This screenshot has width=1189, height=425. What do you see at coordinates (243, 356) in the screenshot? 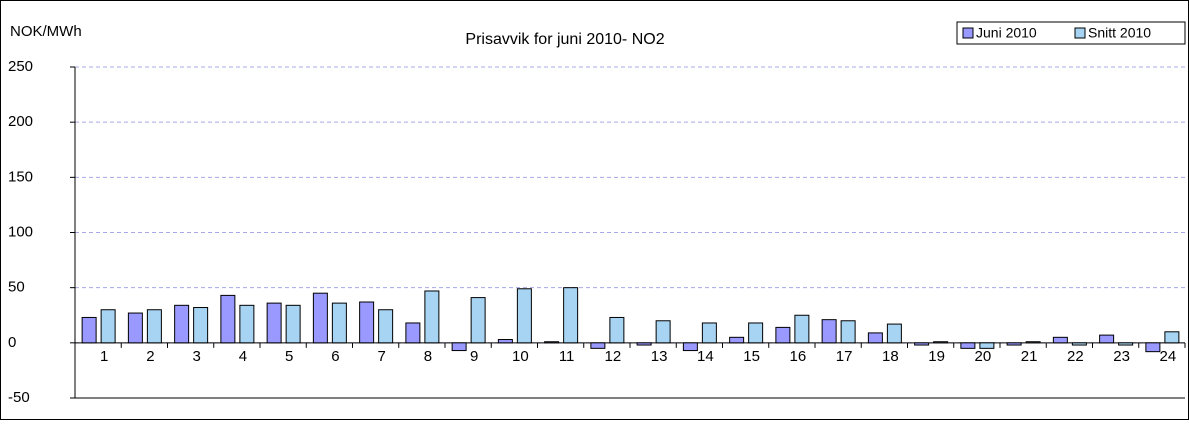
I see `x-tick-label: 4` at bounding box center [243, 356].